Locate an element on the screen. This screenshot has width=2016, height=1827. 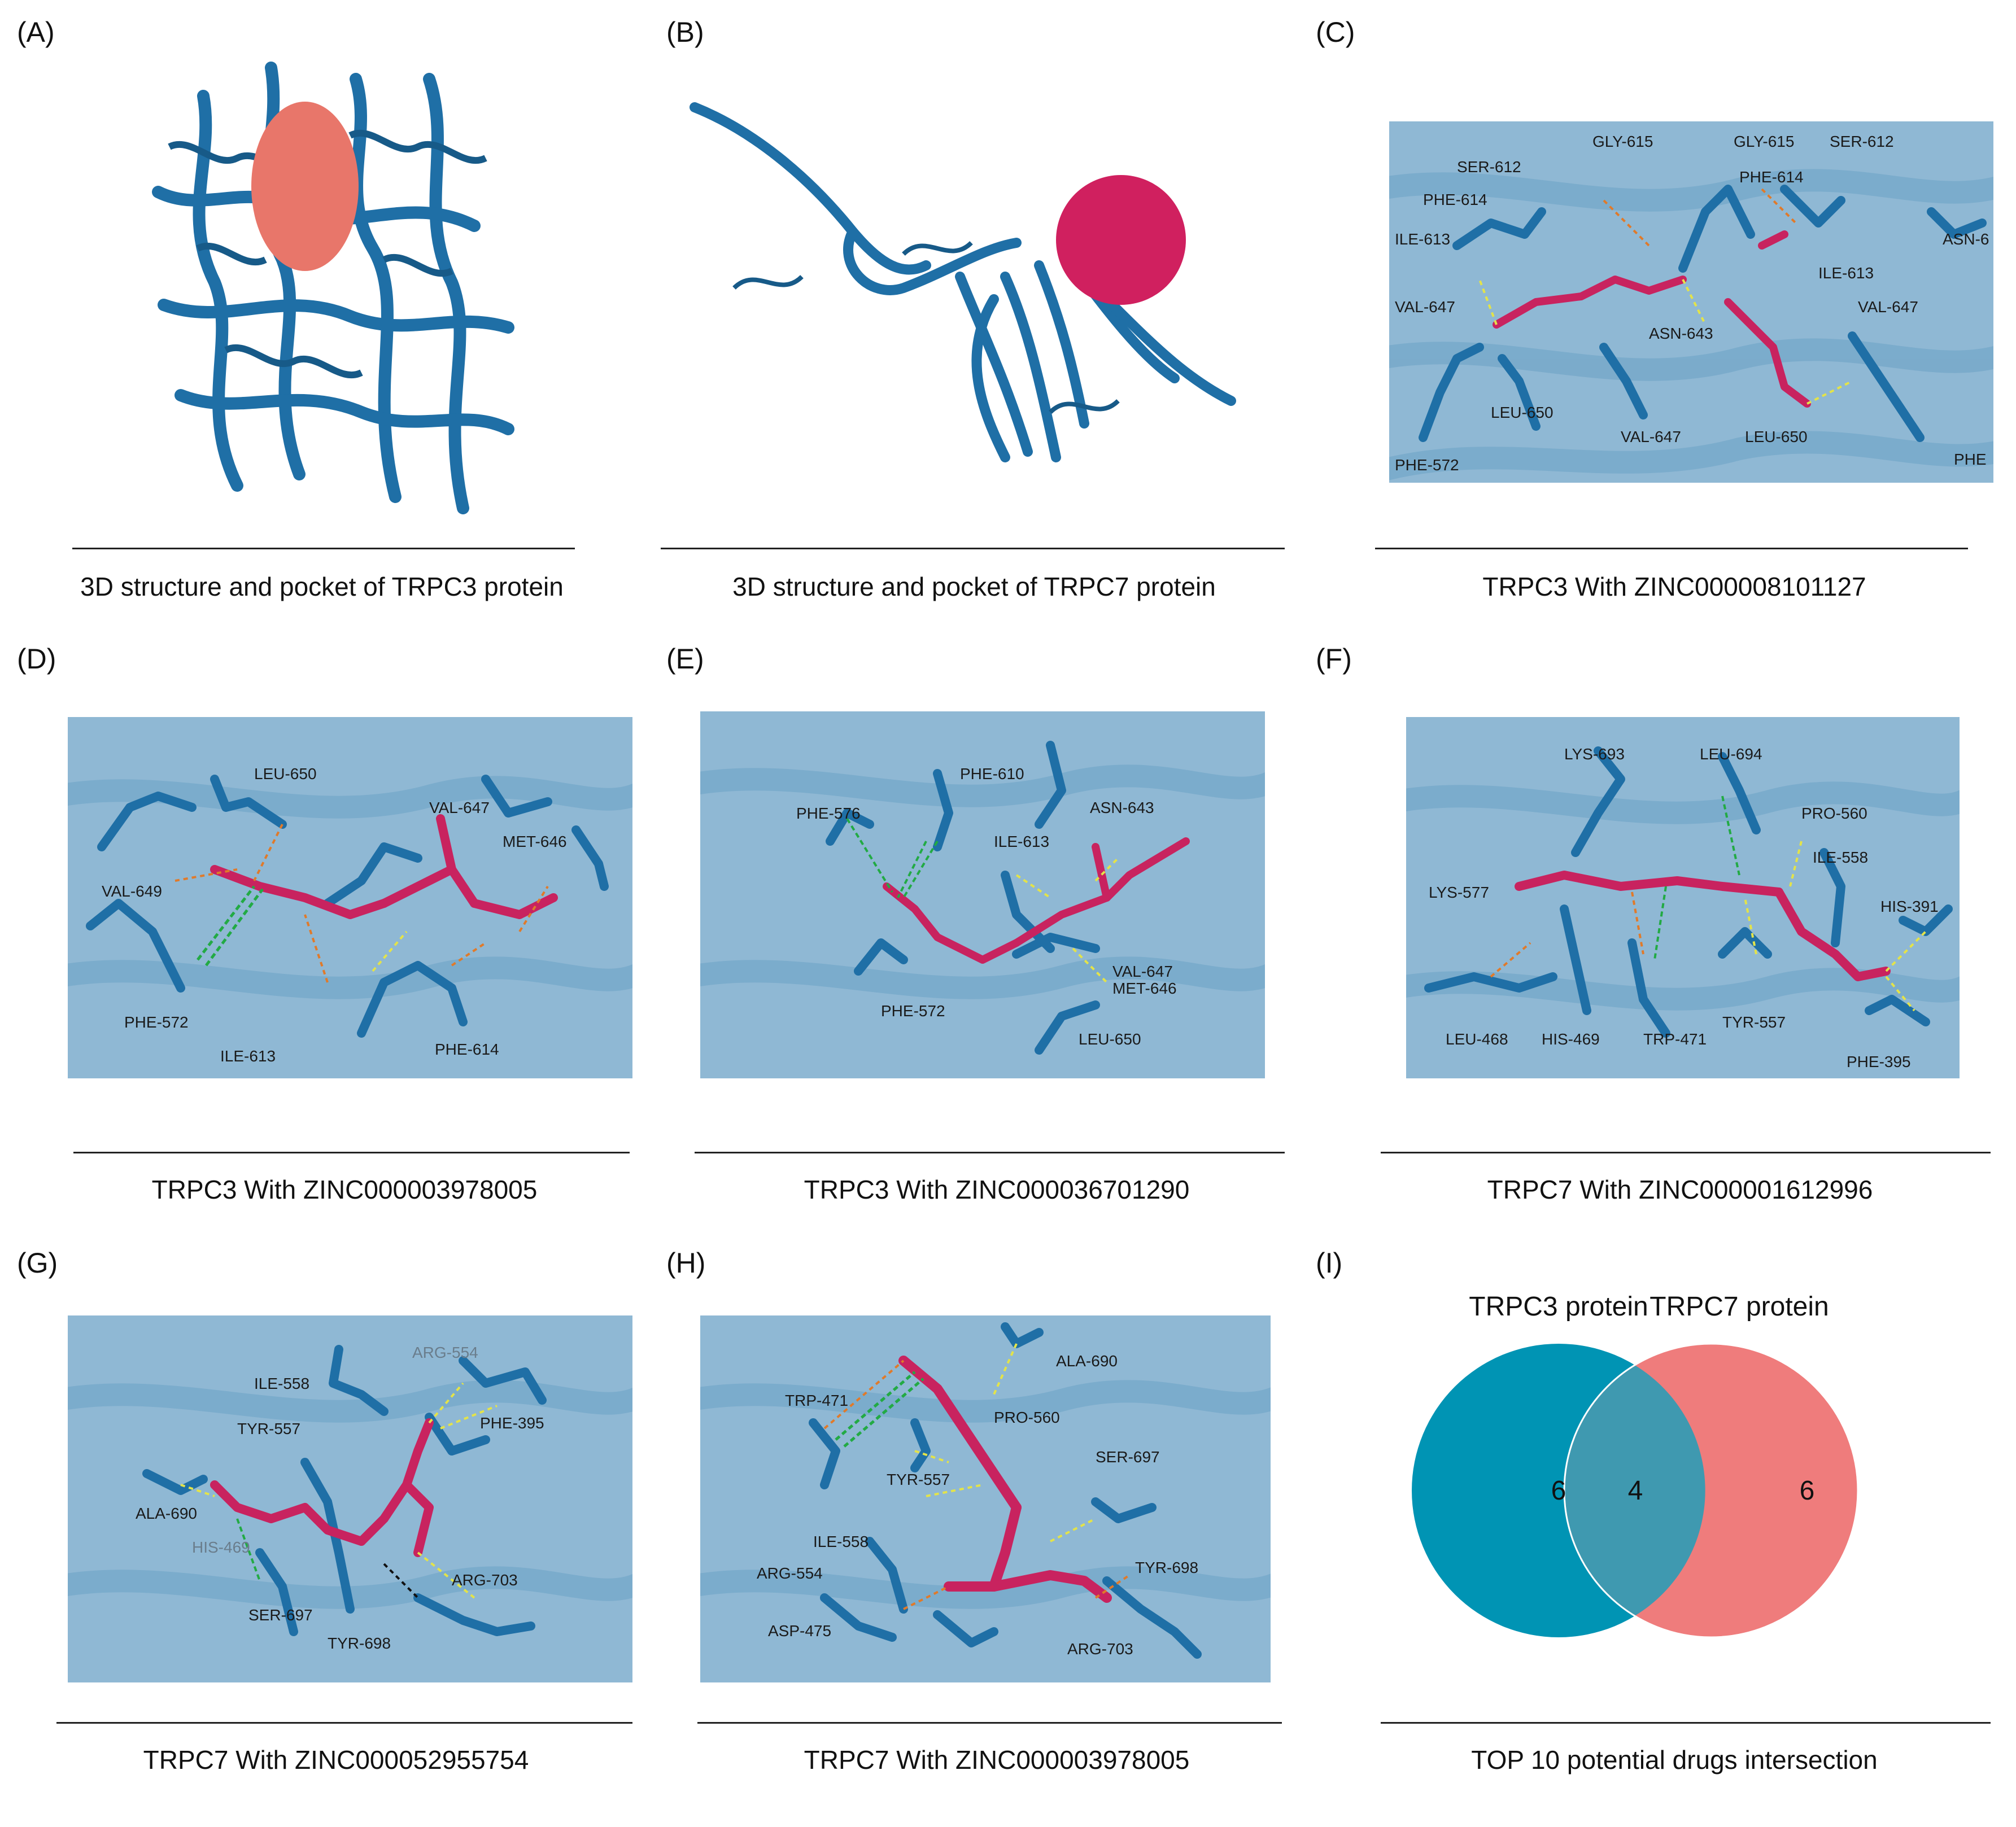
venn-left-count: 6 is located at coordinates (1558, 1491).